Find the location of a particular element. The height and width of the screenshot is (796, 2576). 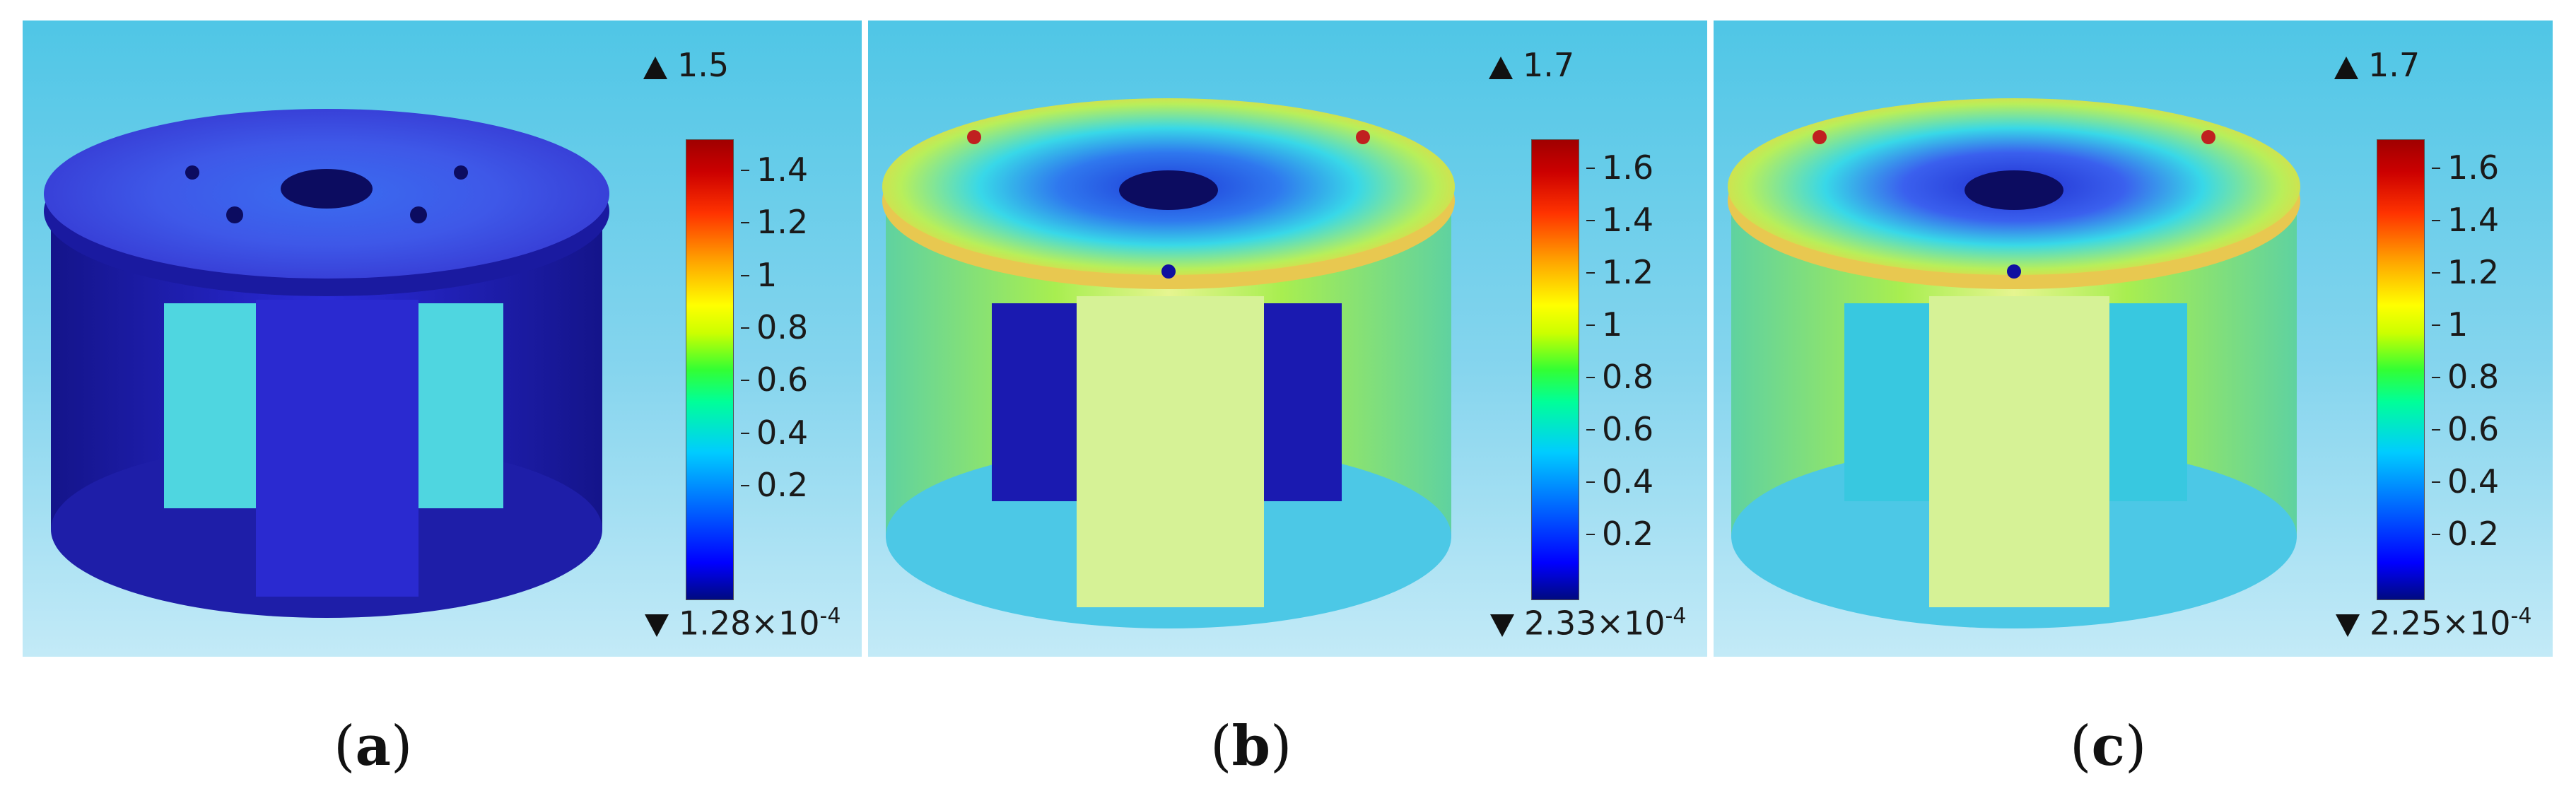

min-value-label: 2.33×10-4 is located at coordinates (1588, 622).